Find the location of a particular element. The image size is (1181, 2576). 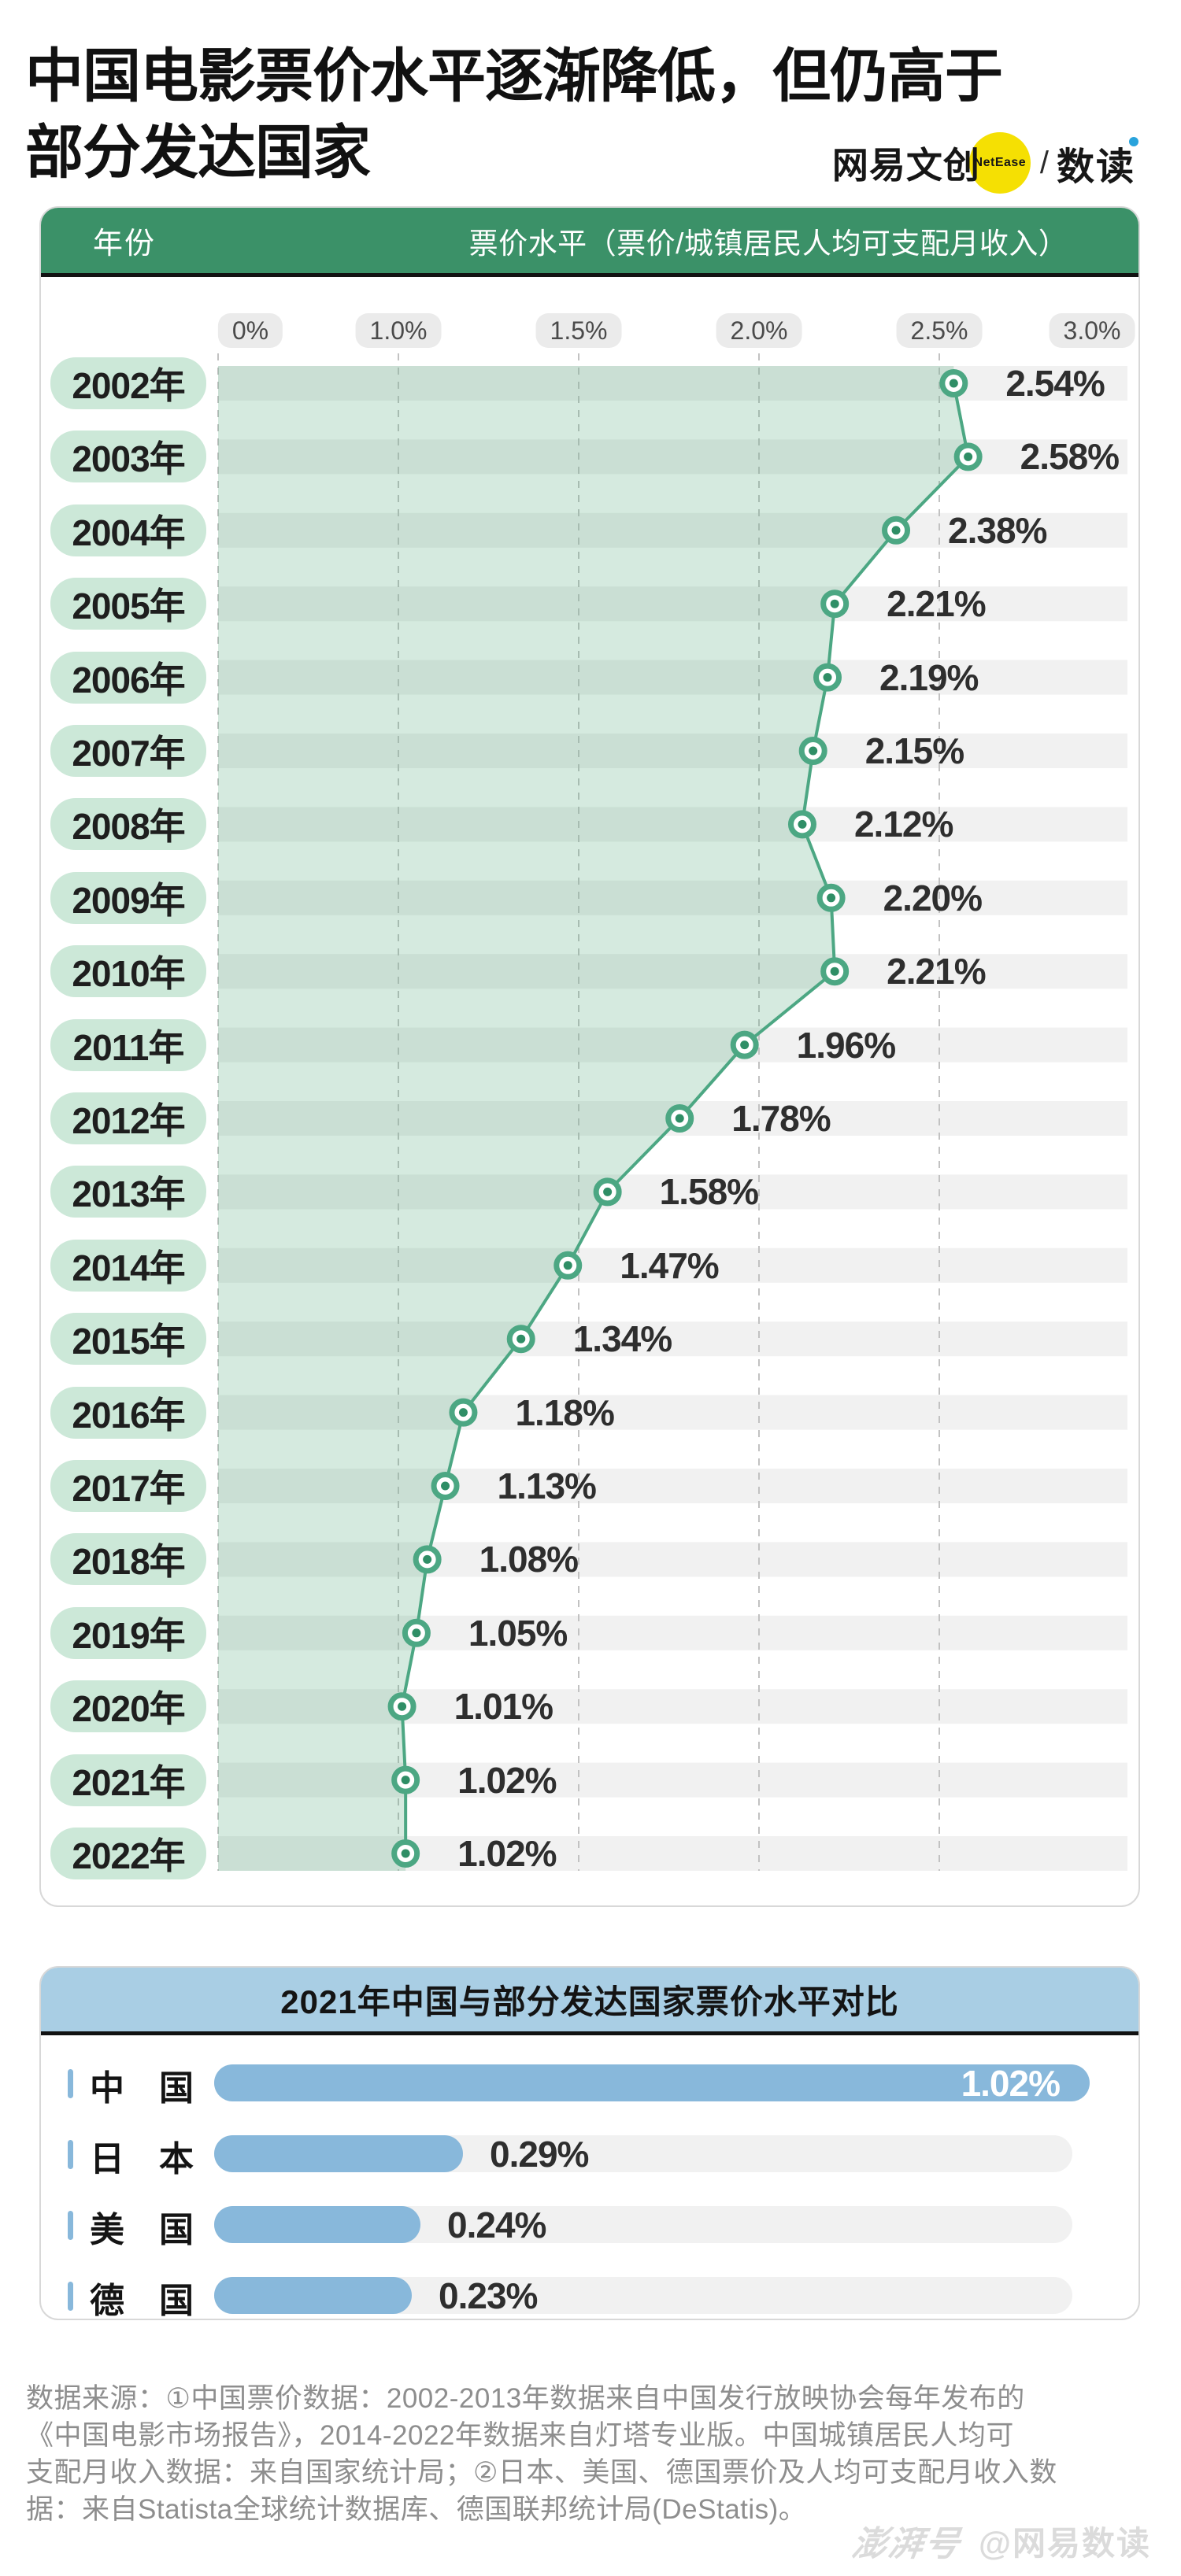

year-label: 2002年 is located at coordinates (128, 383).